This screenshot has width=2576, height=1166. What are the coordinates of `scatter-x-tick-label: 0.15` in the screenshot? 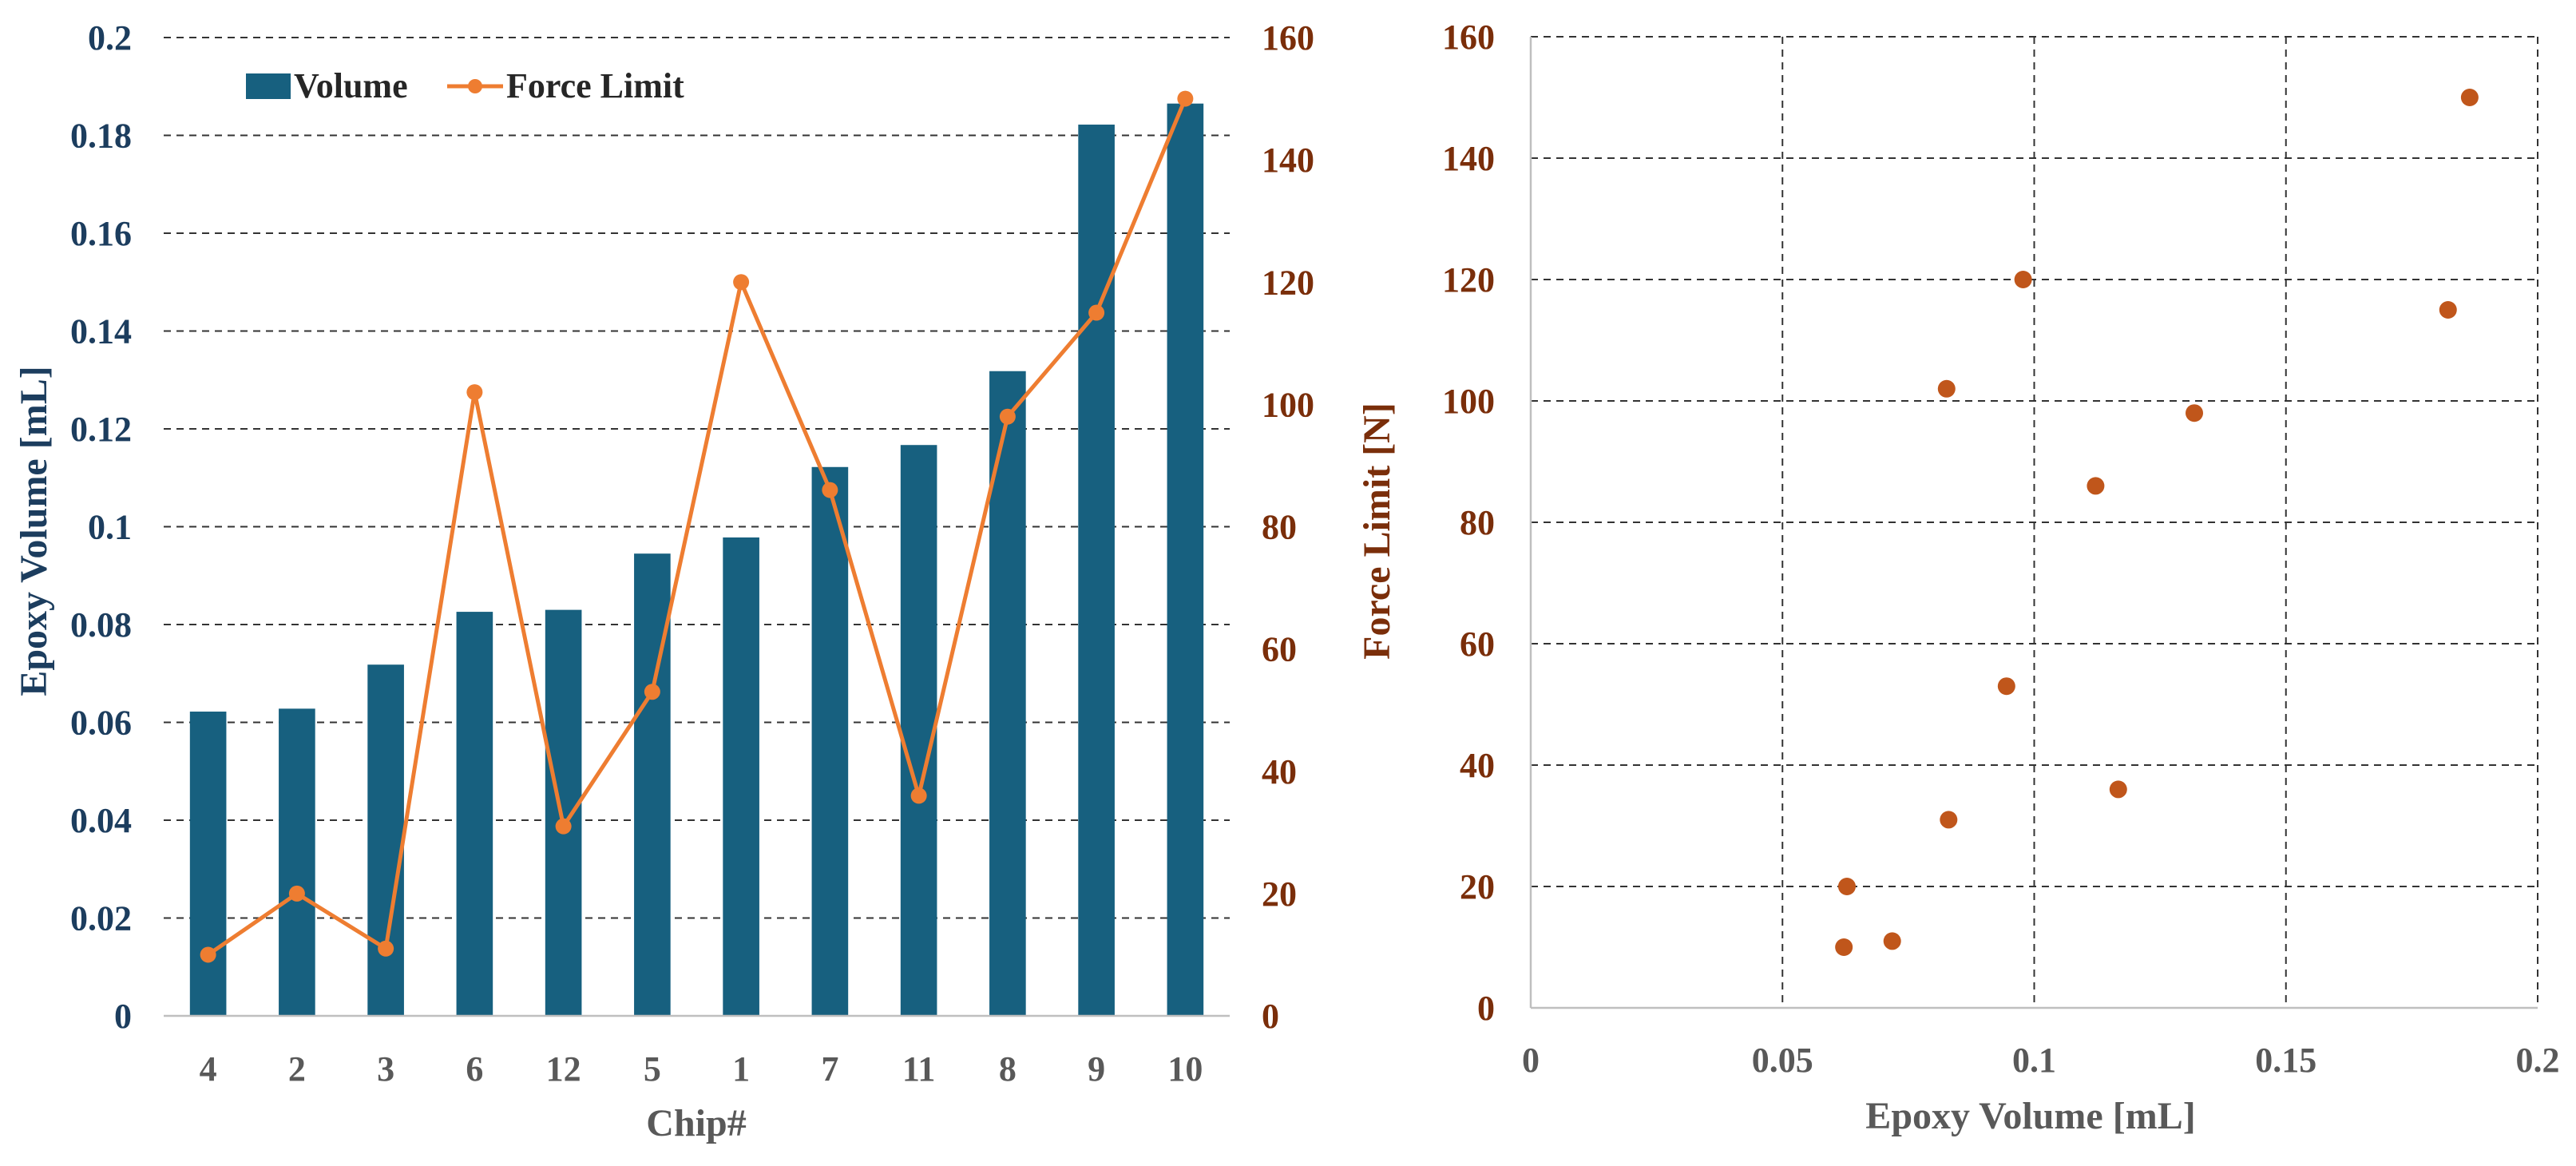 It's located at (2285, 1060).